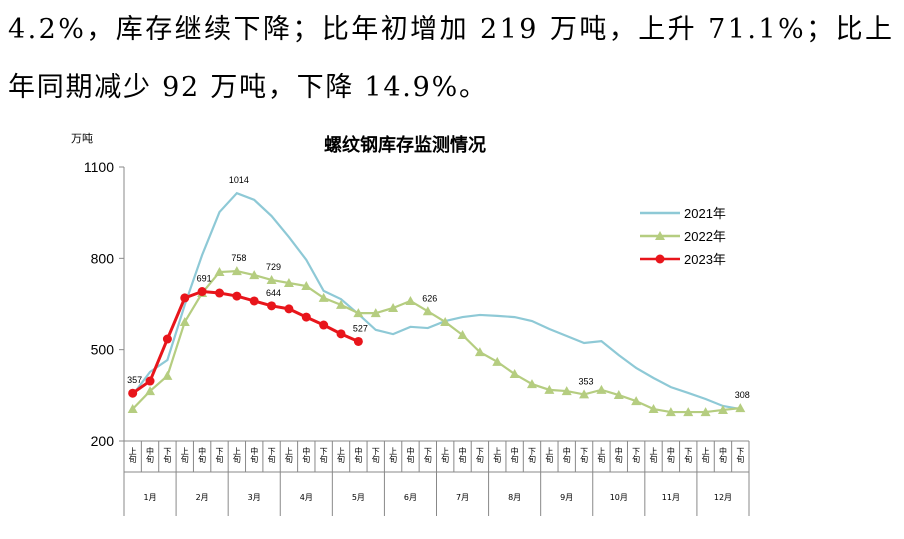 This screenshot has height=539, width=904. Describe the element at coordinates (358, 497) in the screenshot. I see `month-label: 5月` at that location.